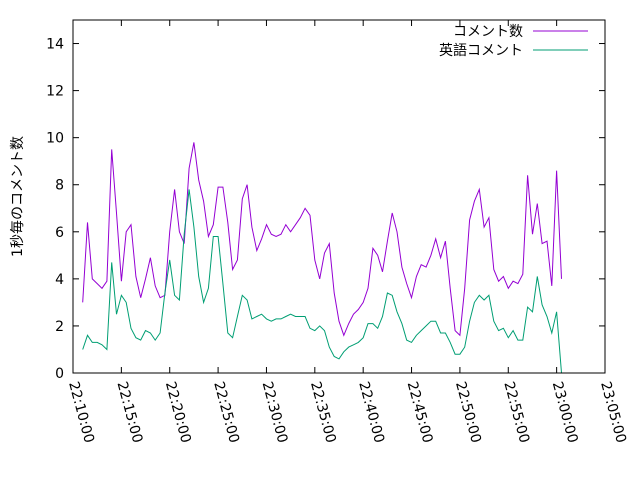 This screenshot has height=480, width=640. What do you see at coordinates (178, 412) in the screenshot?
I see `x-tick-label: 22:20:00` at bounding box center [178, 412].